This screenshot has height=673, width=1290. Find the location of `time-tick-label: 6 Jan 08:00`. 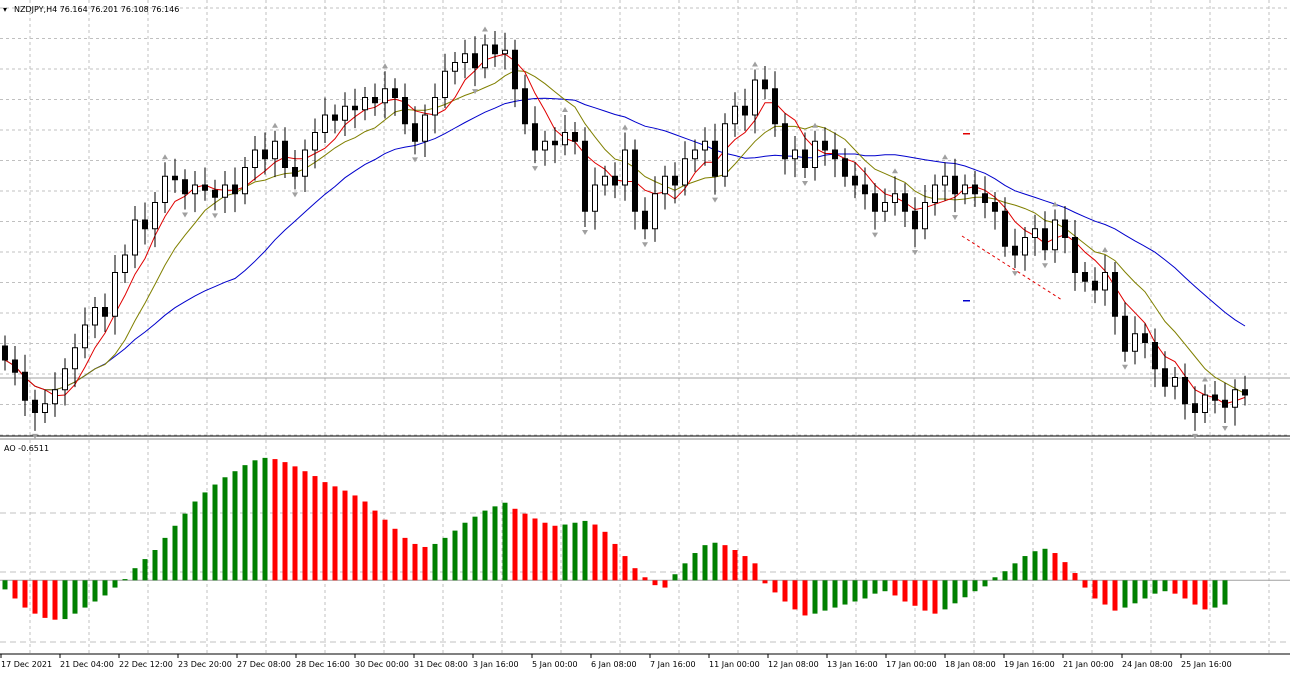

time-tick-label: 6 Jan 08:00 is located at coordinates (614, 664).